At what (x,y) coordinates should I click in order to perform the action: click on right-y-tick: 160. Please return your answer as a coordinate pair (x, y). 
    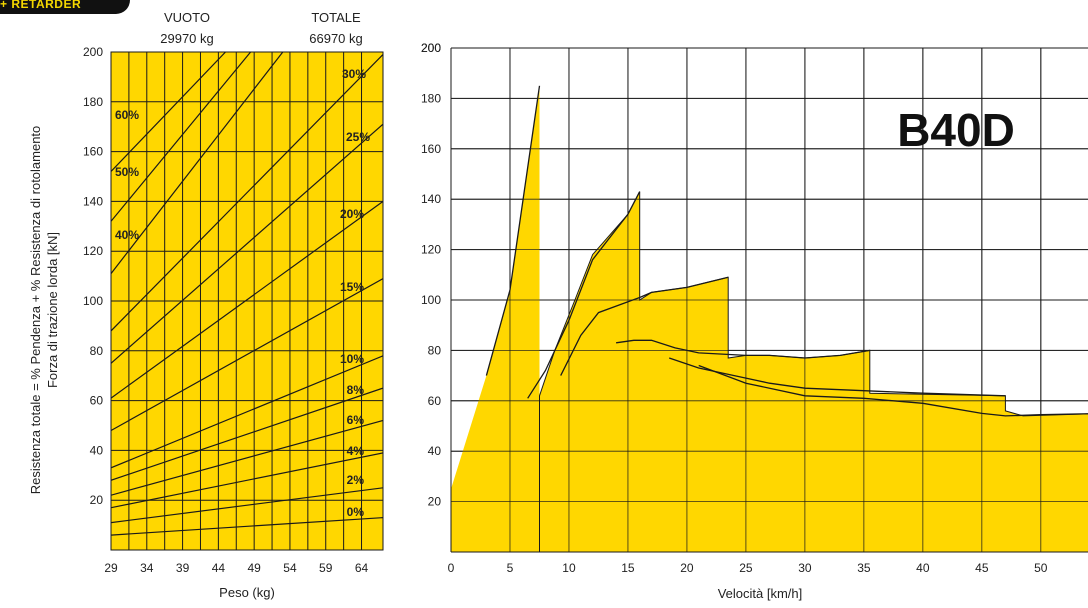
    Looking at the image, I should click on (431, 149).